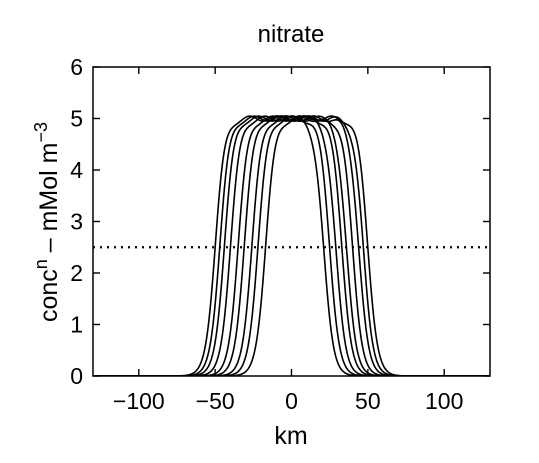 This screenshot has width=539, height=463. Describe the element at coordinates (76, 119) in the screenshot. I see `y-tick-label: 5` at that location.